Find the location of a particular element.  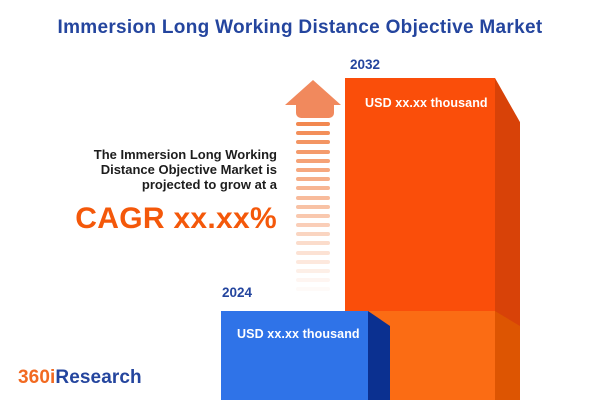

annotation-line: projected to grow at a is located at coordinates (209, 184).